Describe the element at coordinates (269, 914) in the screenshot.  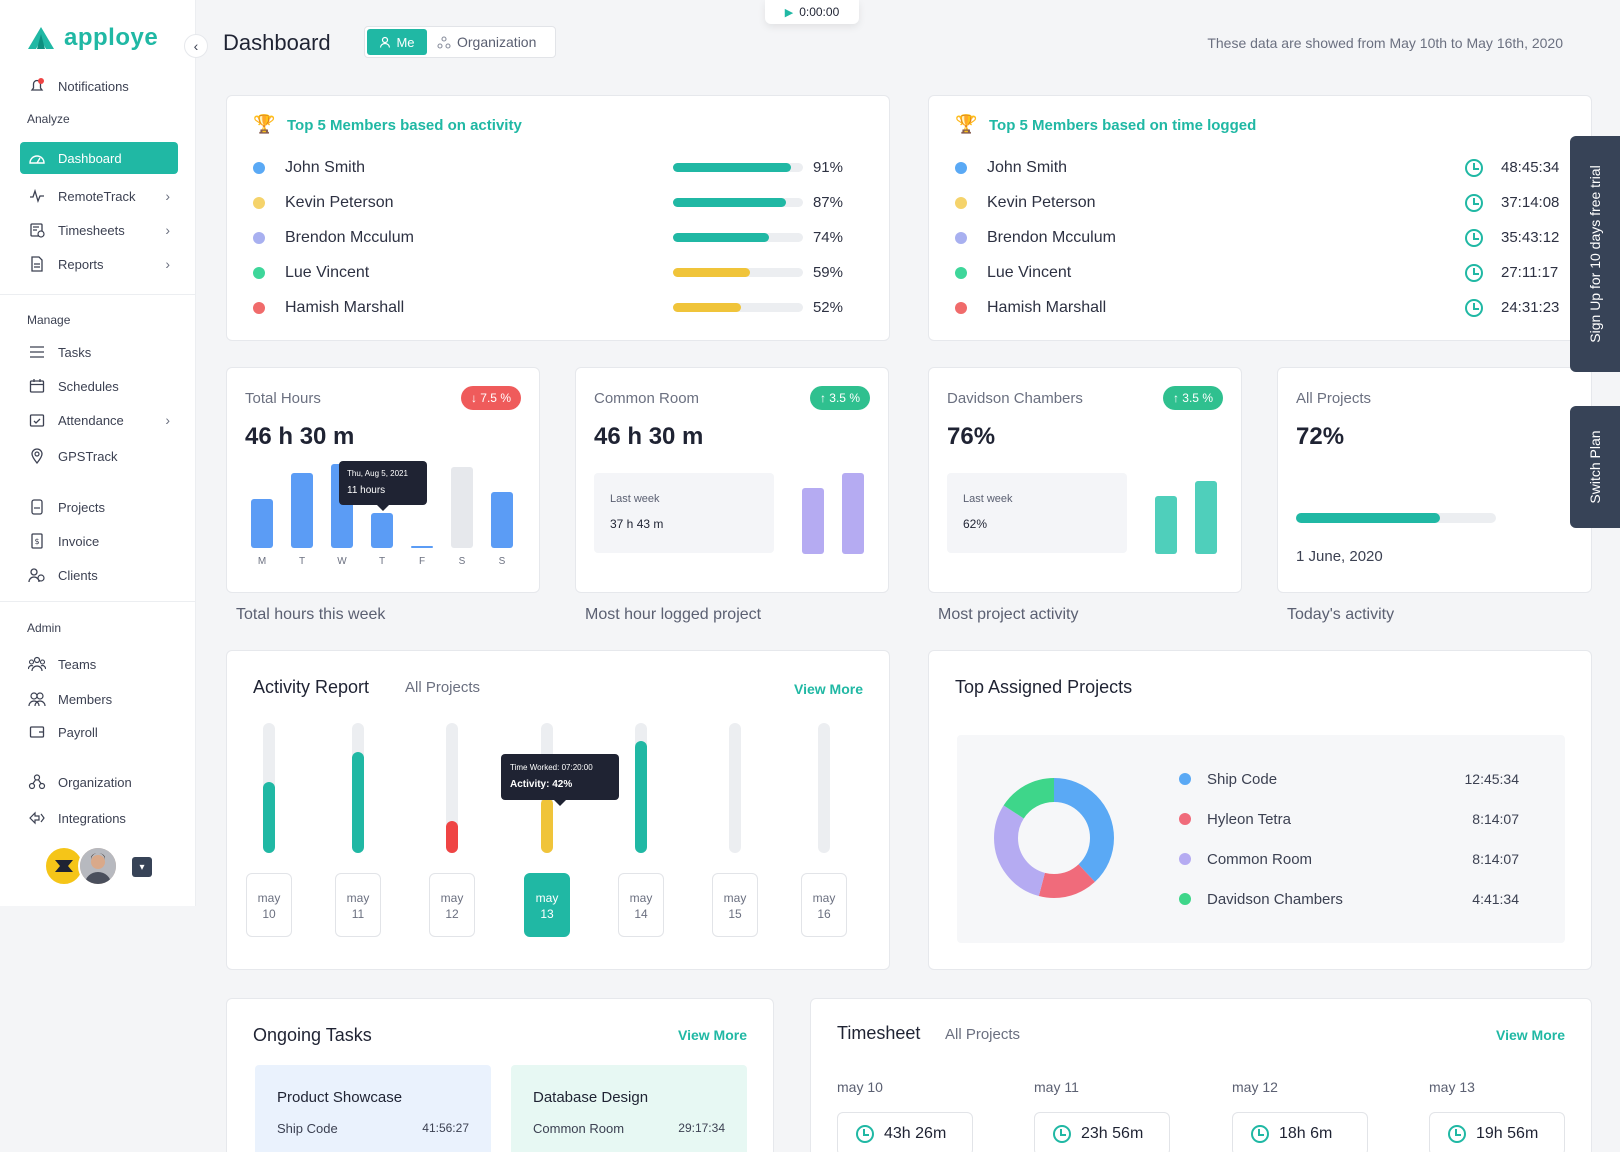
I see `date-day: 10` at that location.